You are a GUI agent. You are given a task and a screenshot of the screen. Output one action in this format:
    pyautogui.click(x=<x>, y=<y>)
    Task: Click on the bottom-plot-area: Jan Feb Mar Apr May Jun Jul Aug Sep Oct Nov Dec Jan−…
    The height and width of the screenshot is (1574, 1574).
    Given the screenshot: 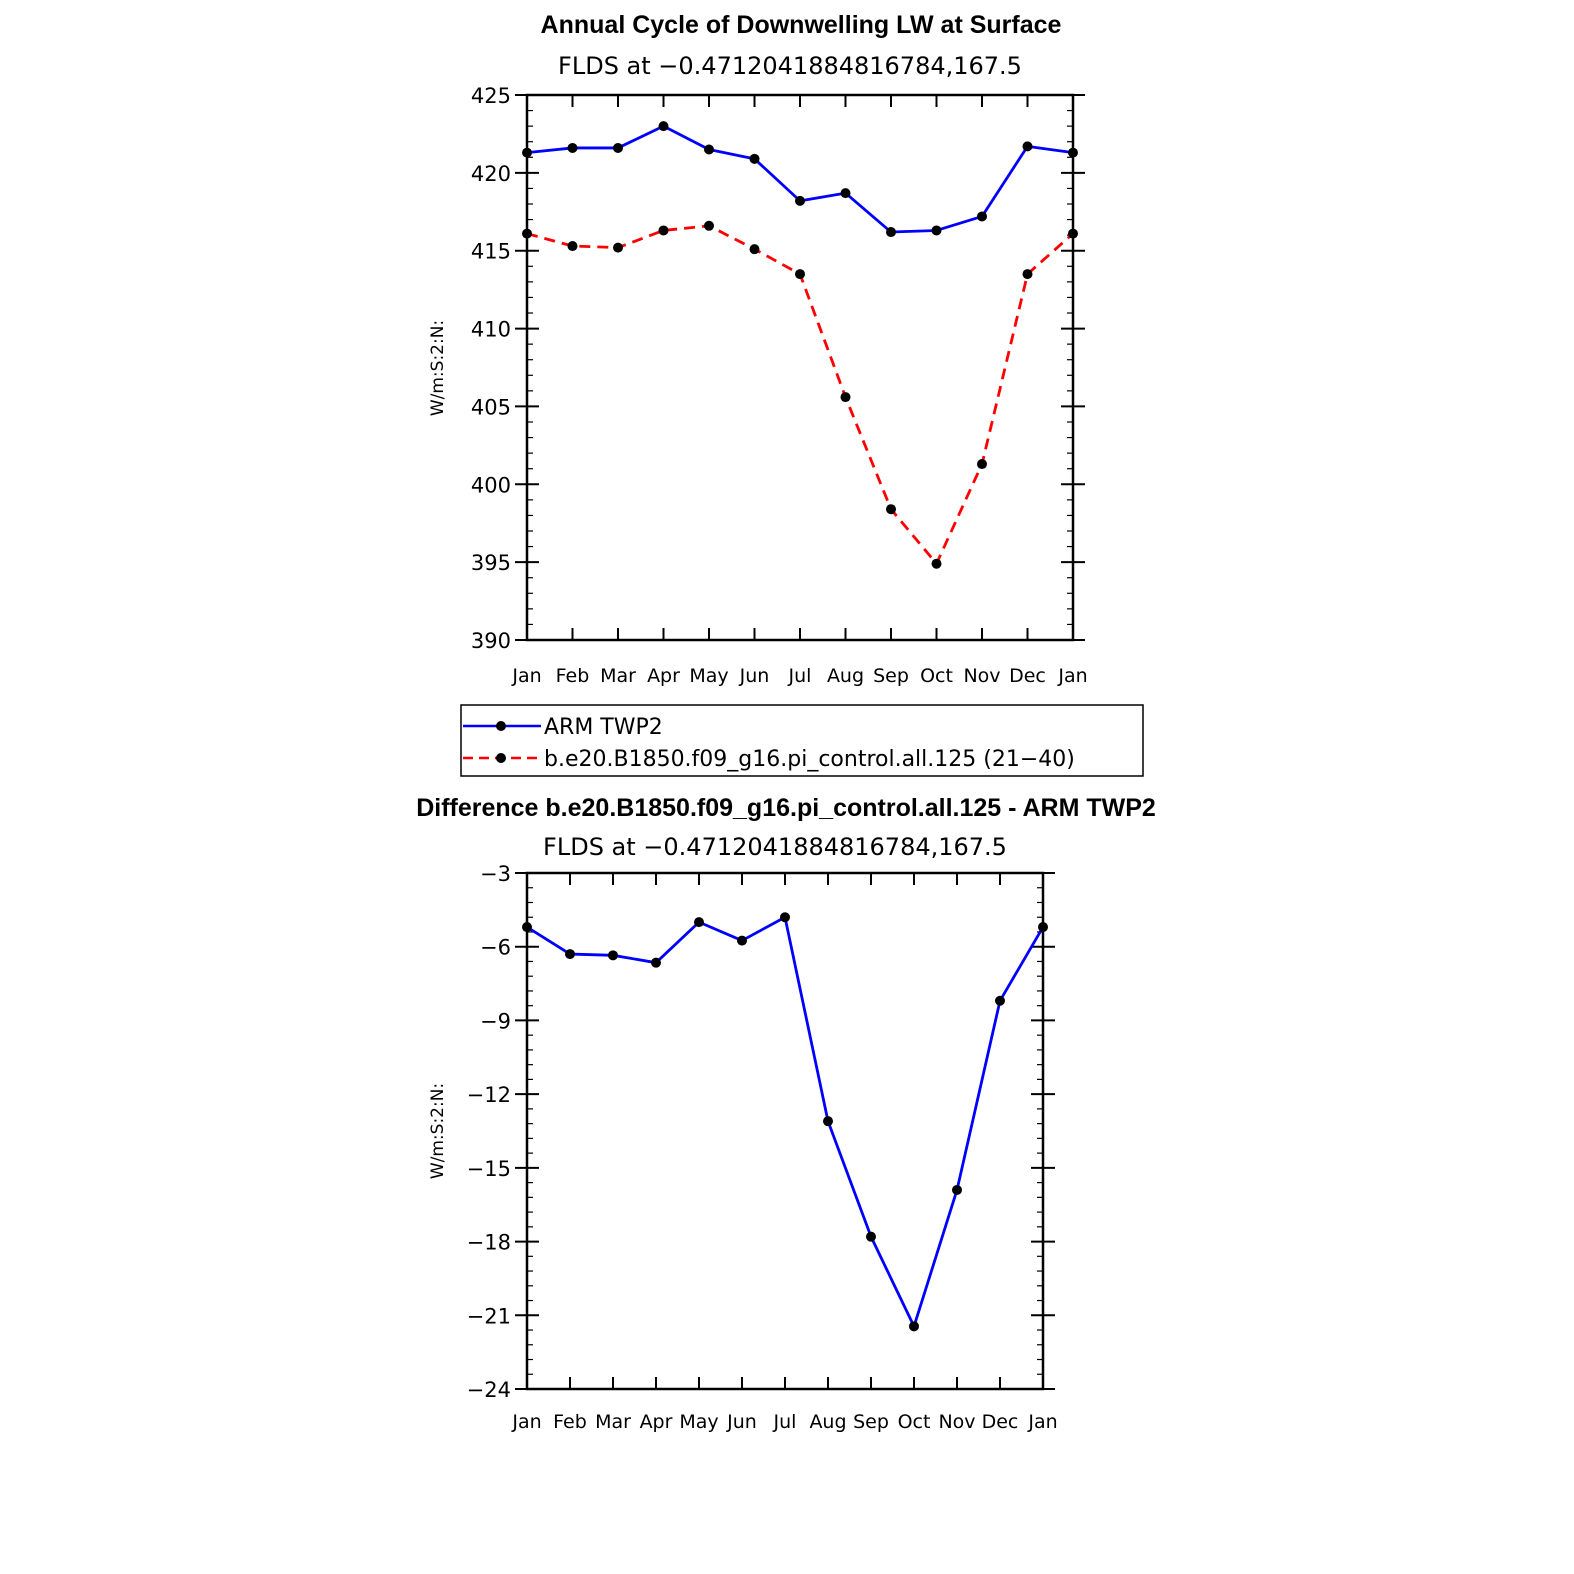 What is the action you would take?
    pyautogui.click(x=762, y=1147)
    